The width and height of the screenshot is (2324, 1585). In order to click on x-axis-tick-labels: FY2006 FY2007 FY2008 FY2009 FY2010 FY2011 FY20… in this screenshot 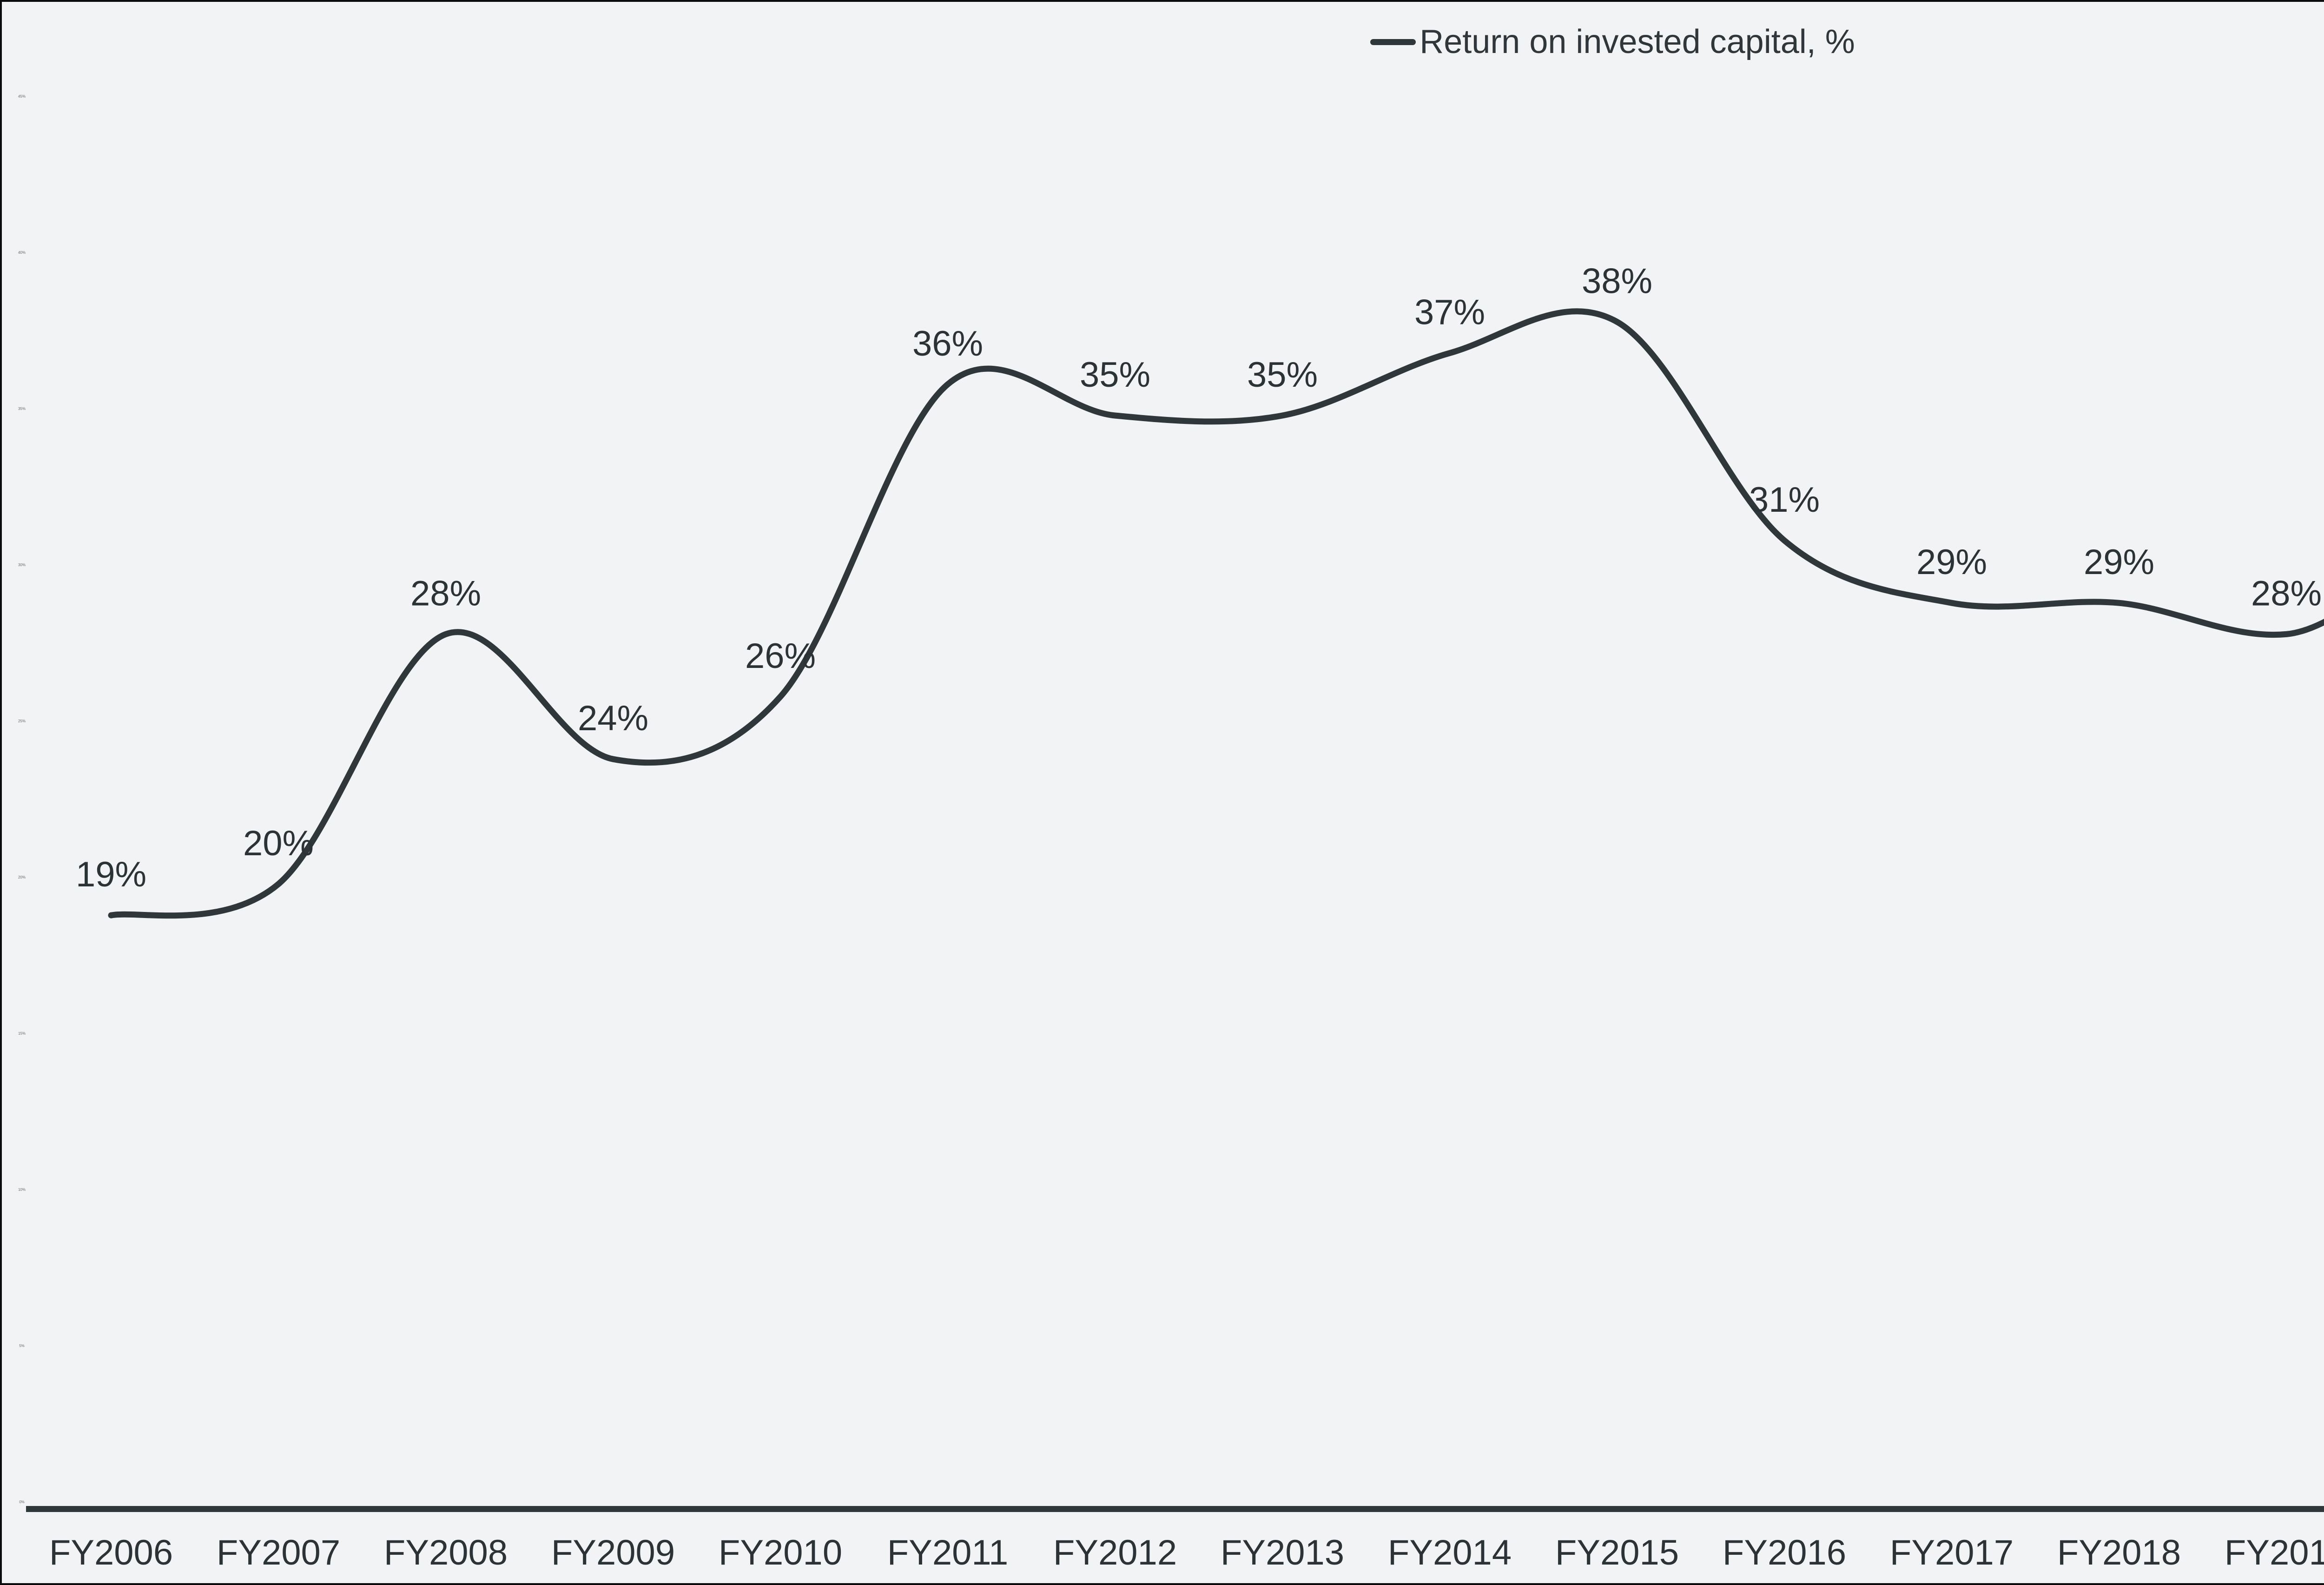, I will do `click(1186, 1552)`.